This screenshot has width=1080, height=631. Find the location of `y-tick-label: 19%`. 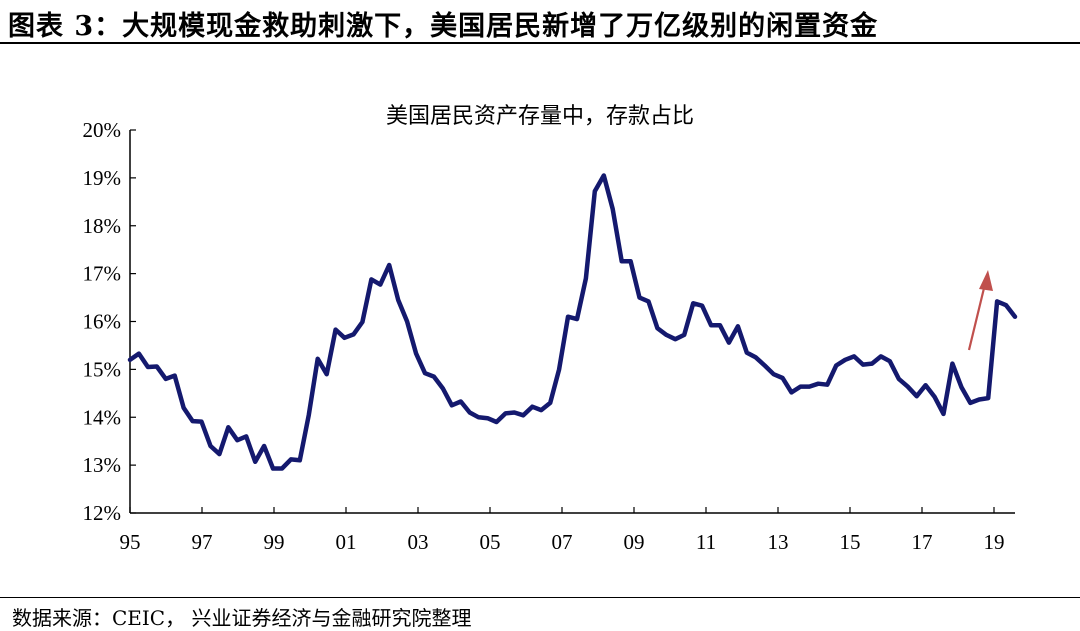

y-tick-label: 19% is located at coordinates (102, 178).